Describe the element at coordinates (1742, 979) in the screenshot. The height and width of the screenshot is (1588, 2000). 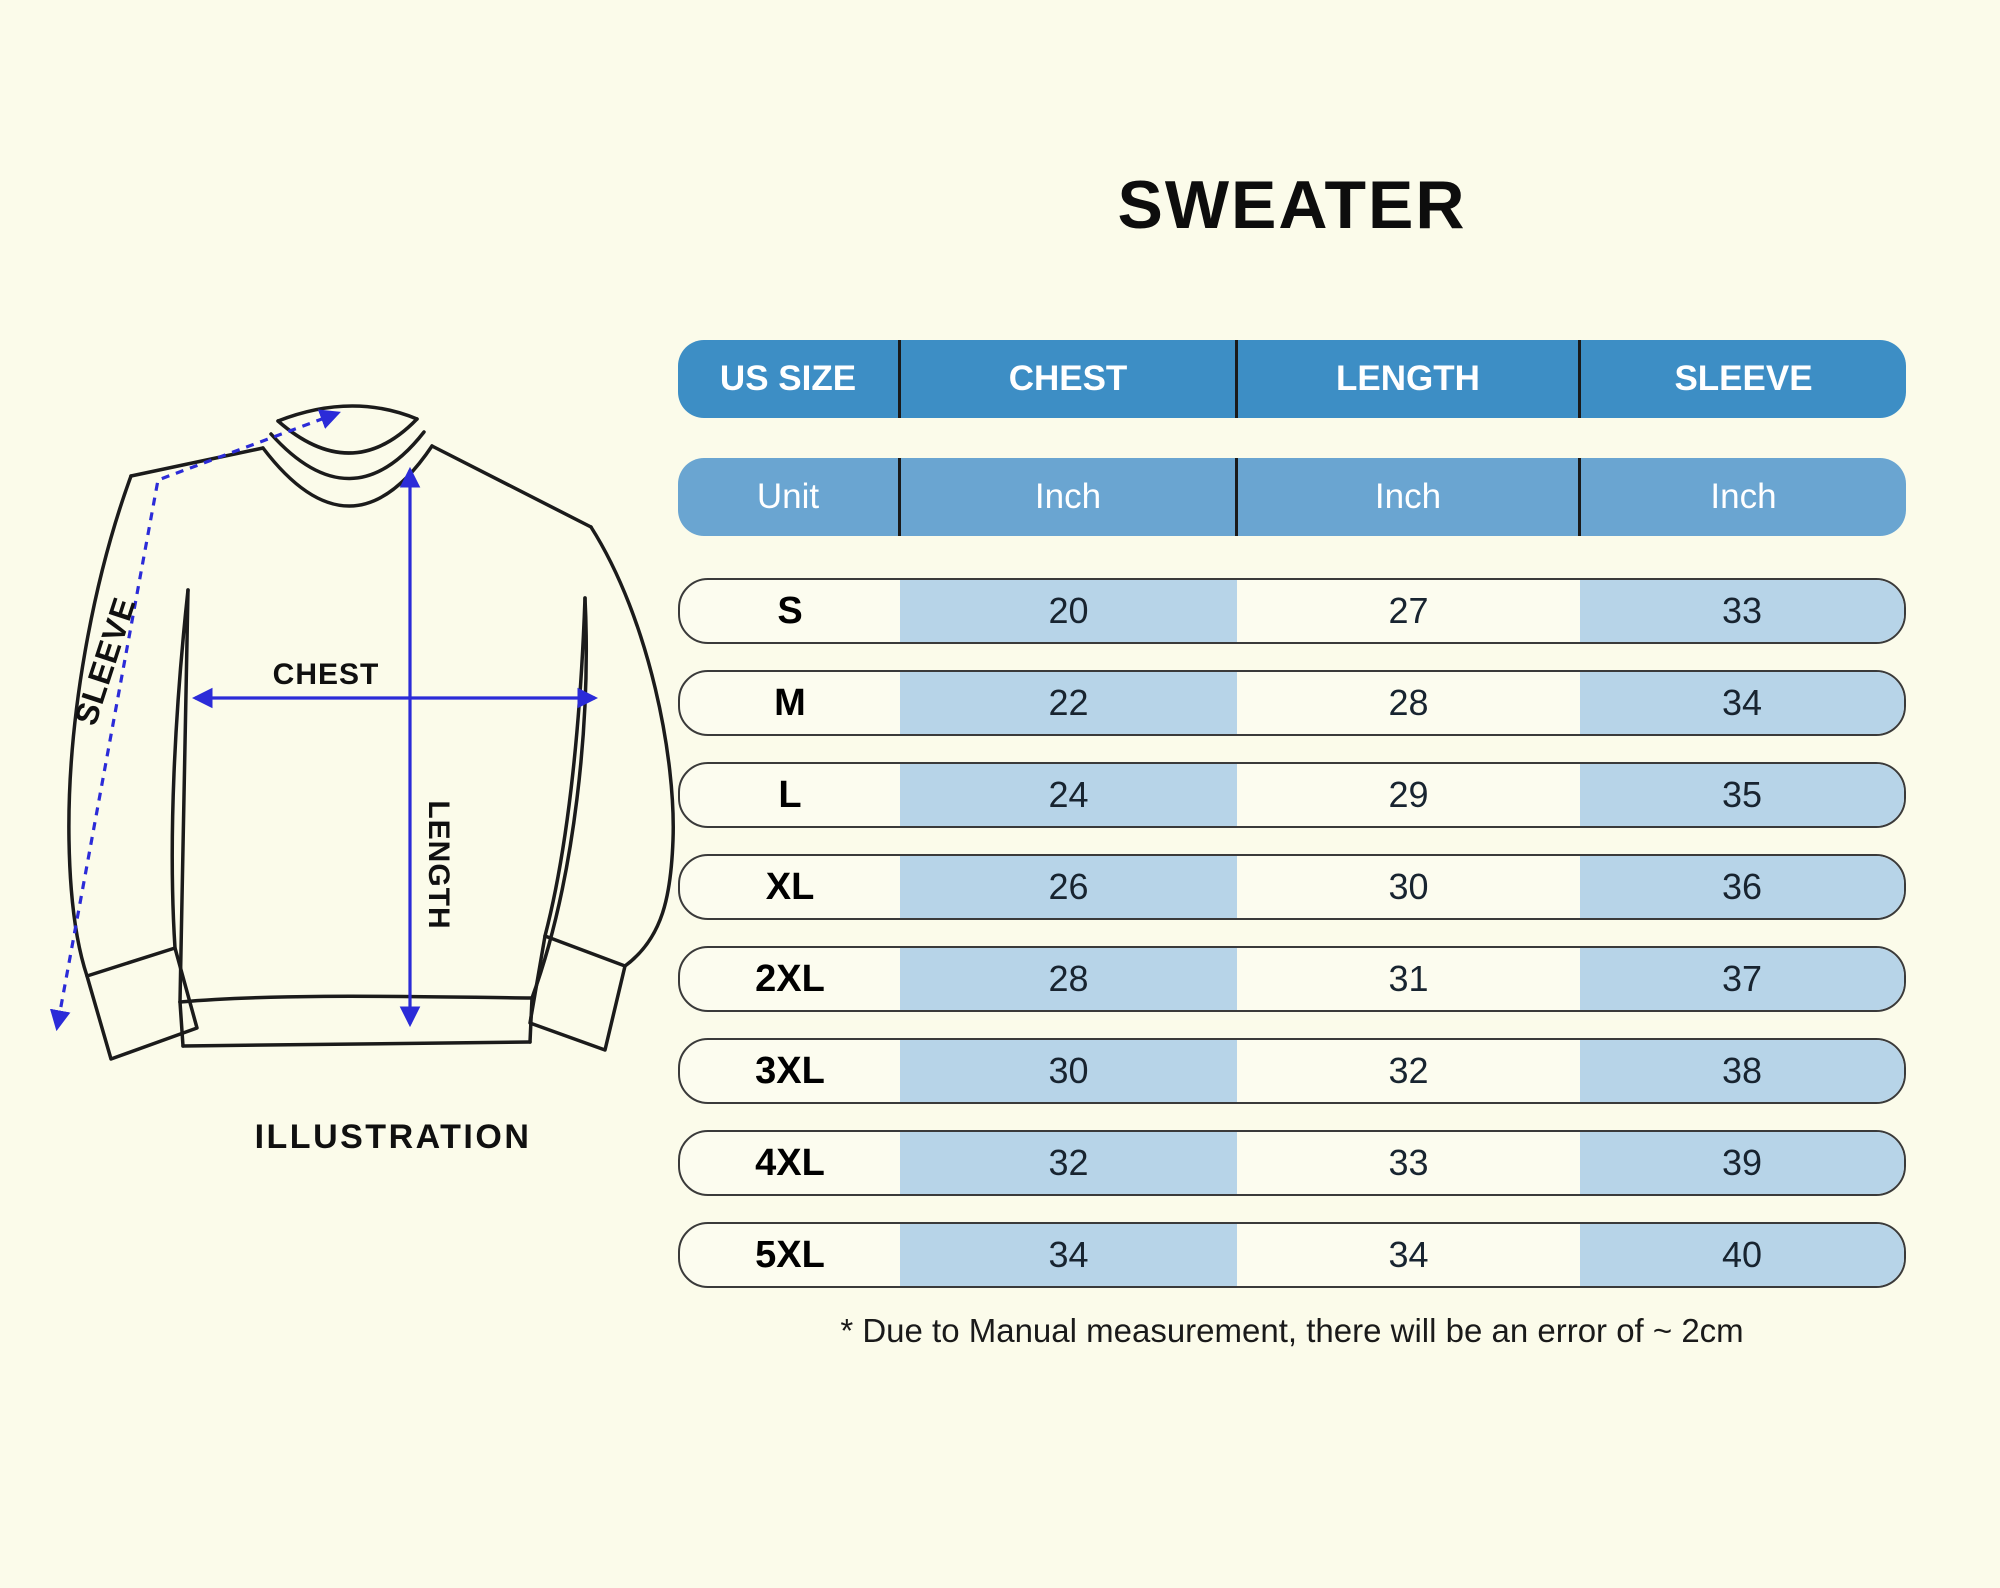
I see `cell-sleeve: 37` at that location.